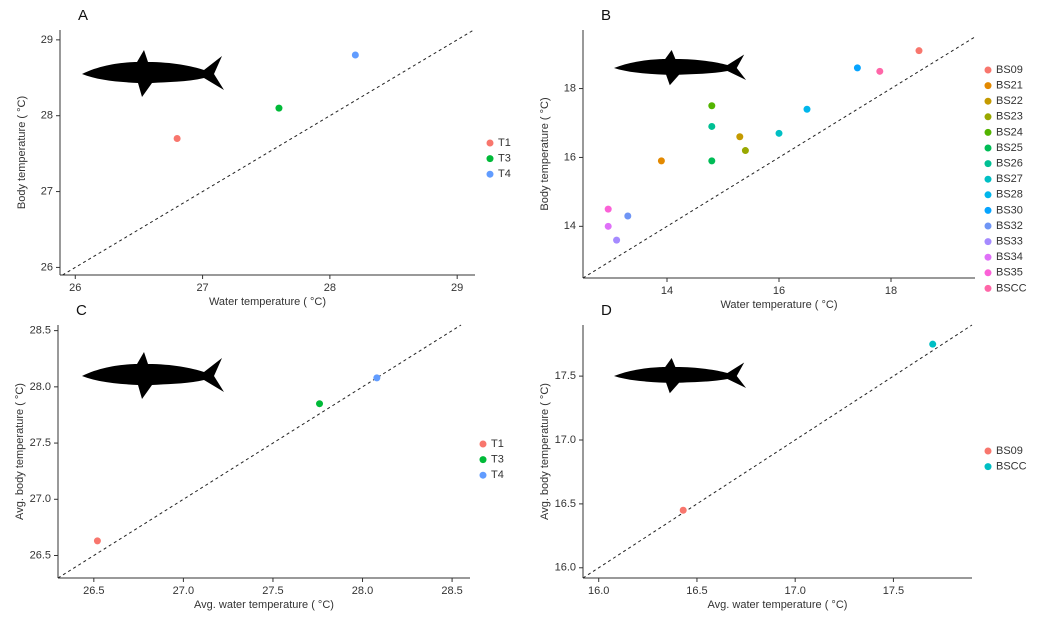 The image size is (1037, 619). What do you see at coordinates (504, 159) in the screenshot?
I see `legend-label: T3` at bounding box center [504, 159].